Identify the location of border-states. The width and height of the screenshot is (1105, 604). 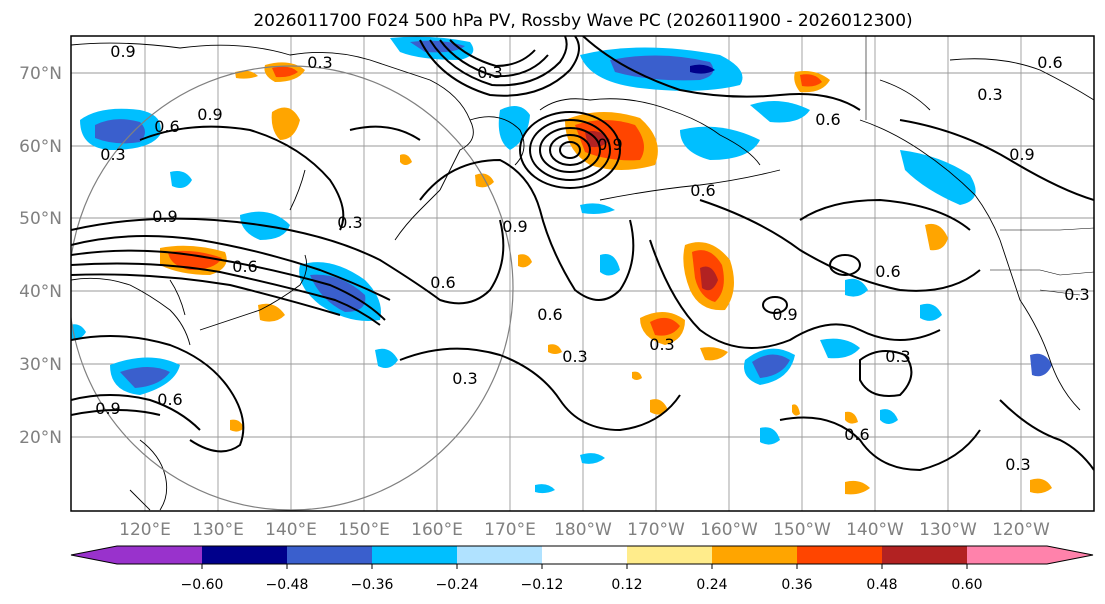
(1060, 292).